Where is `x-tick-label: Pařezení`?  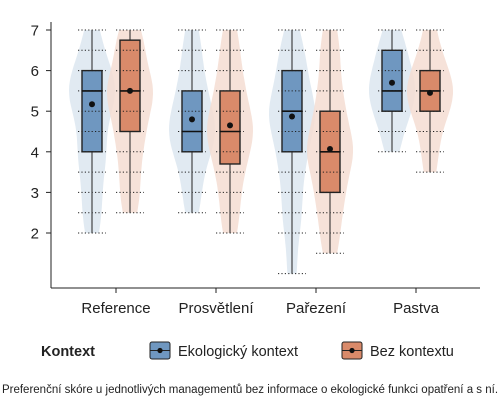
x-tick-label: Pařezení is located at coordinates (316, 308).